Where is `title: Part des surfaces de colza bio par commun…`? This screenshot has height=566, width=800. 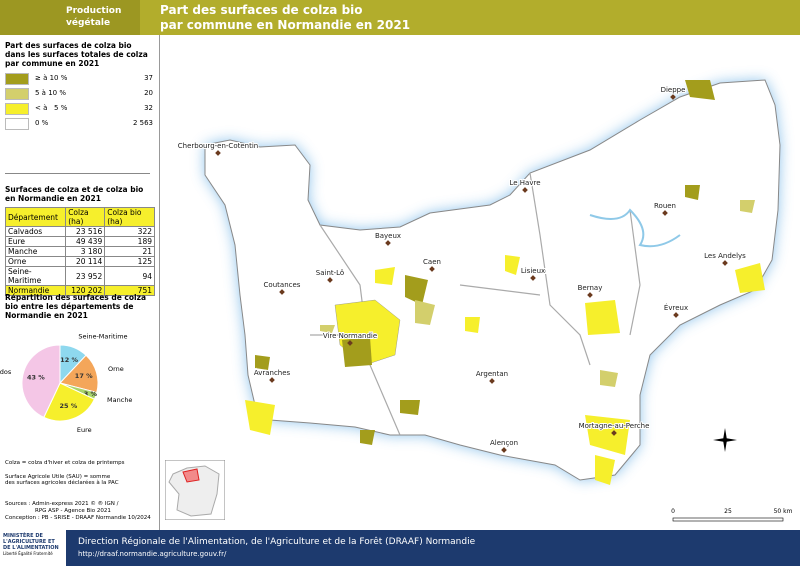
title: Part des surfaces de colza bio par commun… is located at coordinates (285, 18).